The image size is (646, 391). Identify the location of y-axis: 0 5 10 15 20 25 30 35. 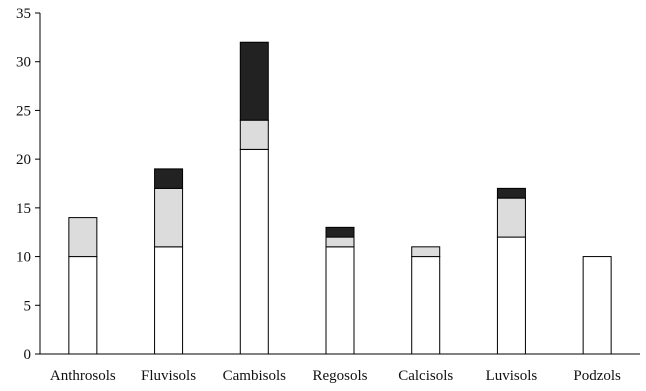
(28, 184).